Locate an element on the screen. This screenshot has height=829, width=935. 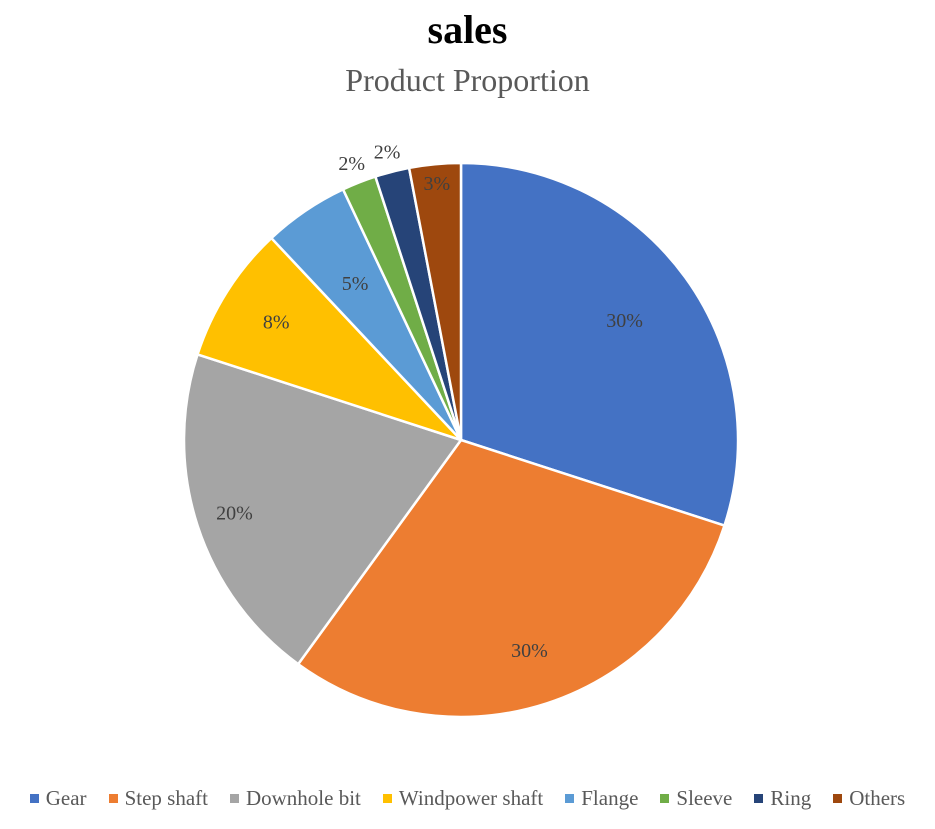
legend-swatch-ring is located at coordinates (759, 798).